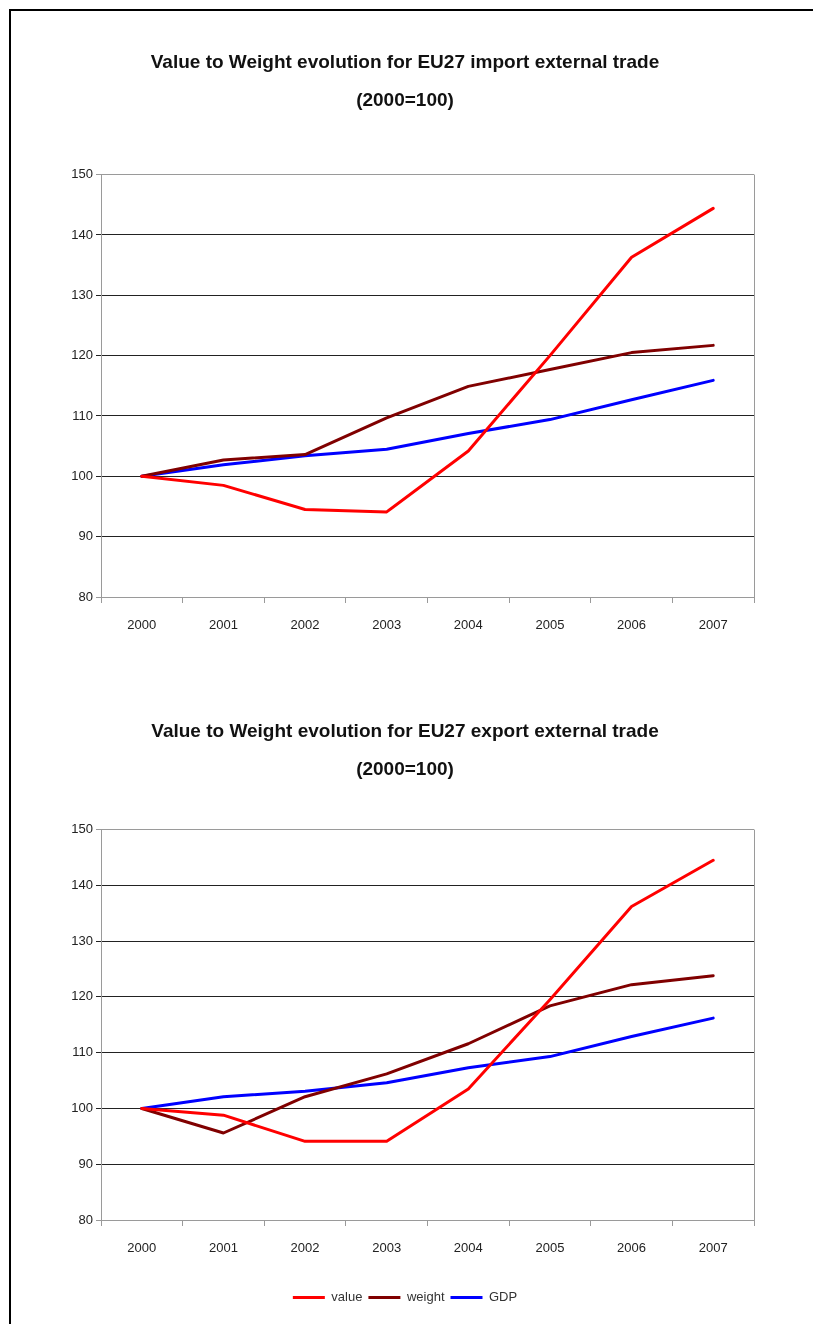 The image size is (813, 1324). Describe the element at coordinates (405, 61) in the screenshot. I see `chart-title: Value to Weight evolution for EU27 import external trade` at that location.